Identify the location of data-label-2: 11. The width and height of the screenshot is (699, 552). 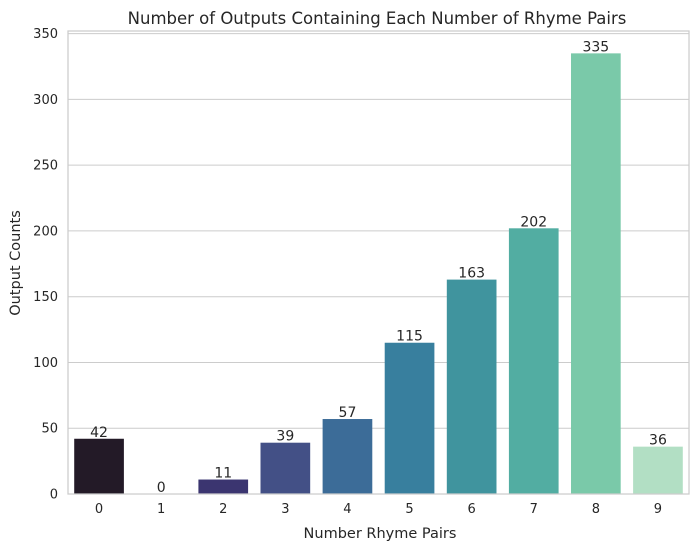
(223, 474).